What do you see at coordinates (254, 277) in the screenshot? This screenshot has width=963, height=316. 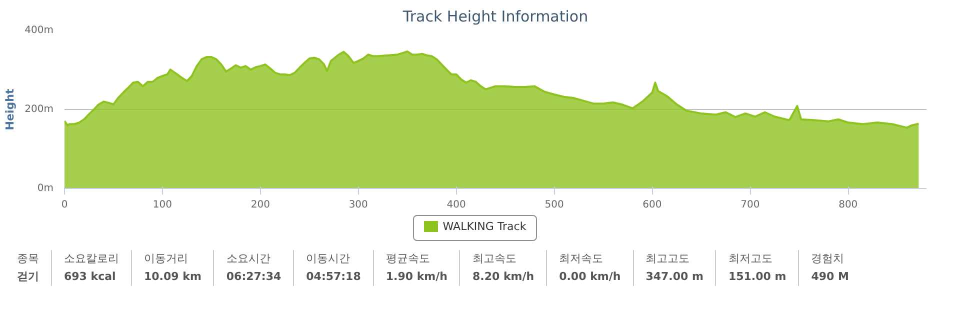 I see `text: 06:27:34` at bounding box center [254, 277].